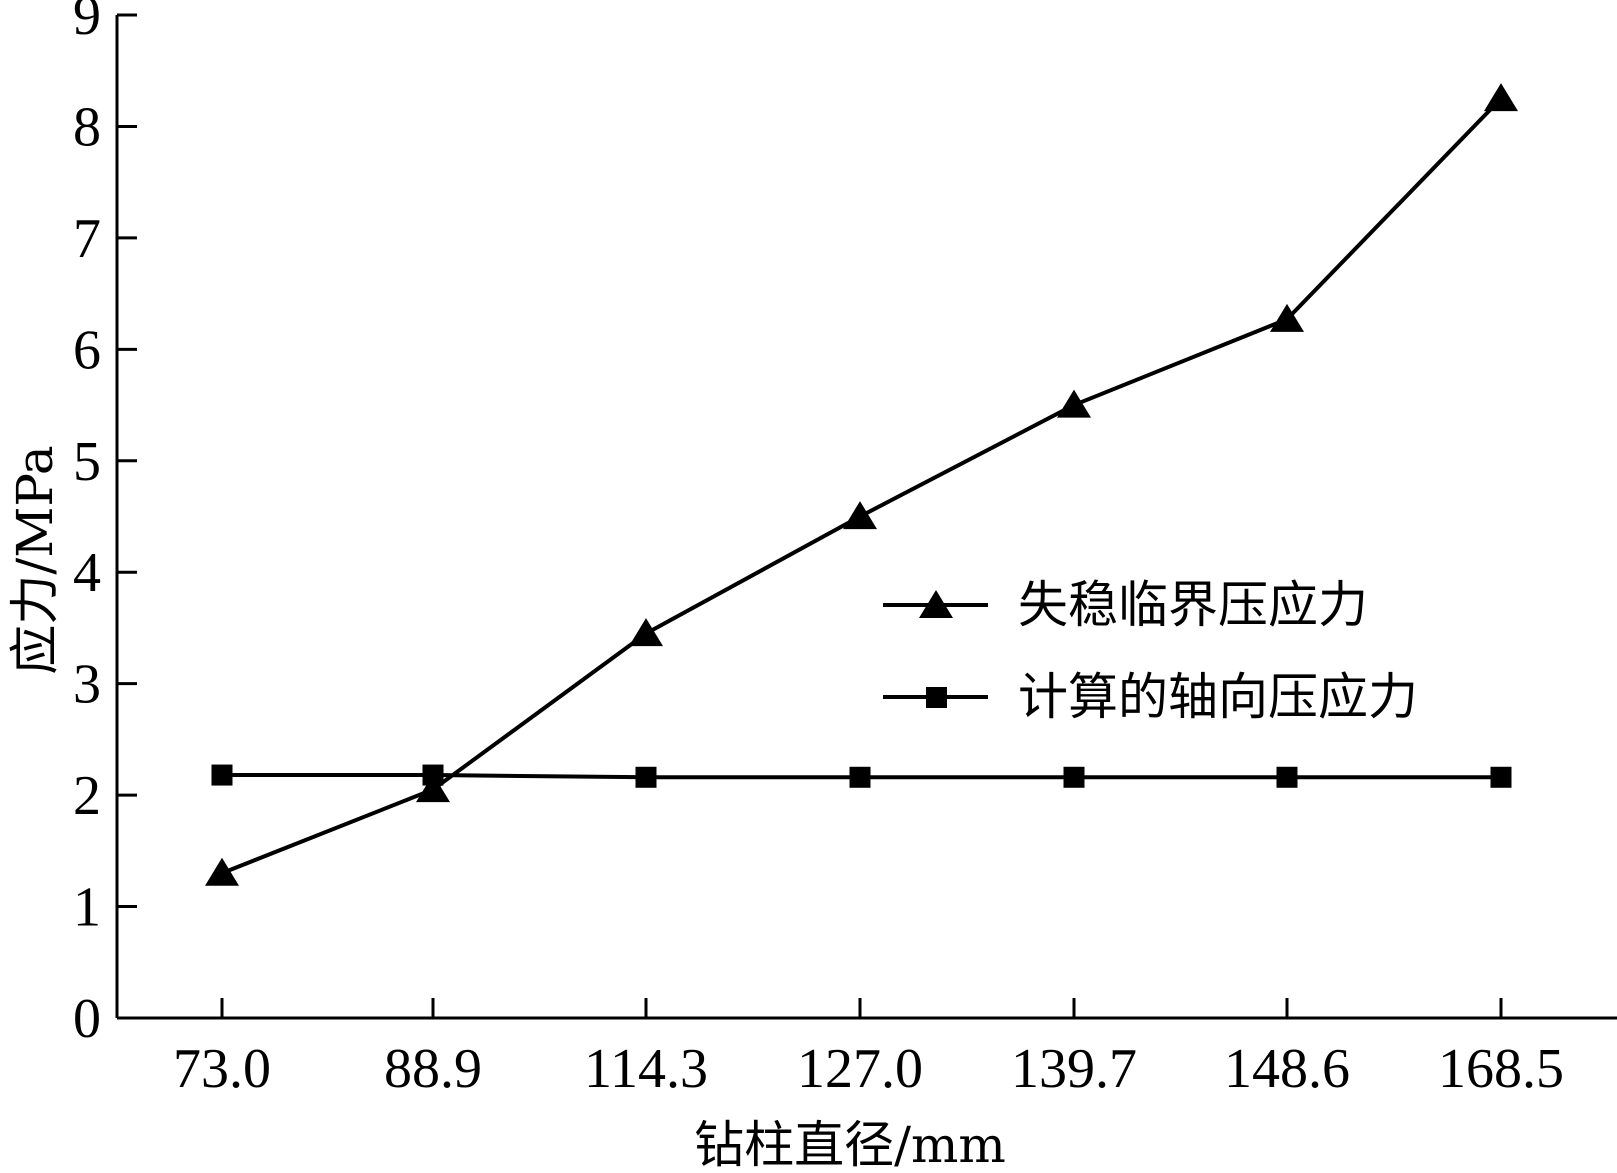  I want to click on y-axis-title: 应力/MPa, so click(35, 559).